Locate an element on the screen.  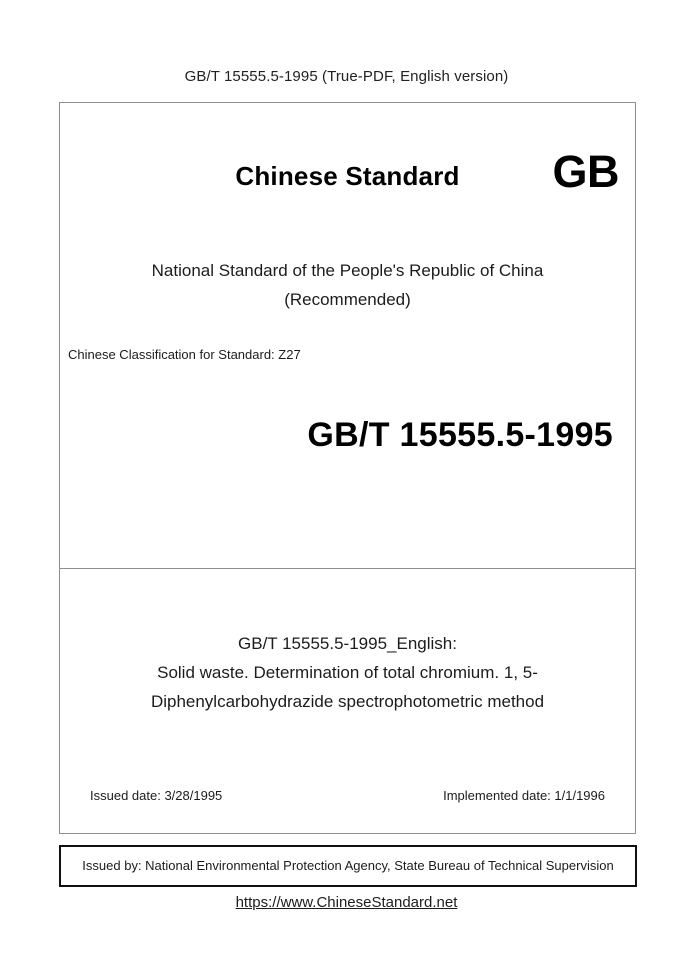
issued-date-label: Issued date: 3/28/1995 is located at coordinates (156, 795).